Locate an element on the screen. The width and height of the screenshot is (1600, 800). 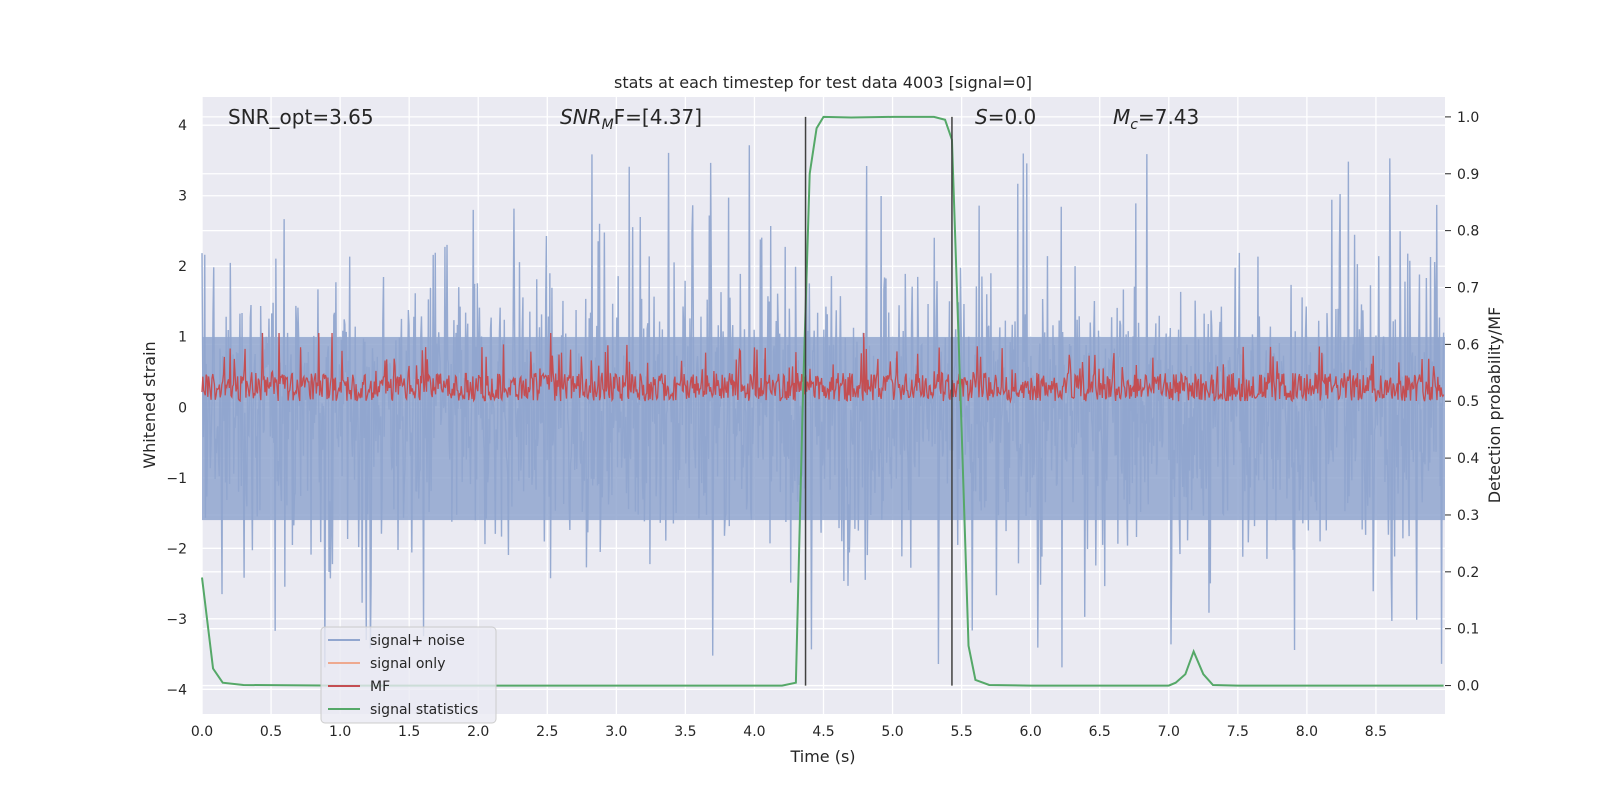
x-tick-label: 2.5 is located at coordinates (547, 732).